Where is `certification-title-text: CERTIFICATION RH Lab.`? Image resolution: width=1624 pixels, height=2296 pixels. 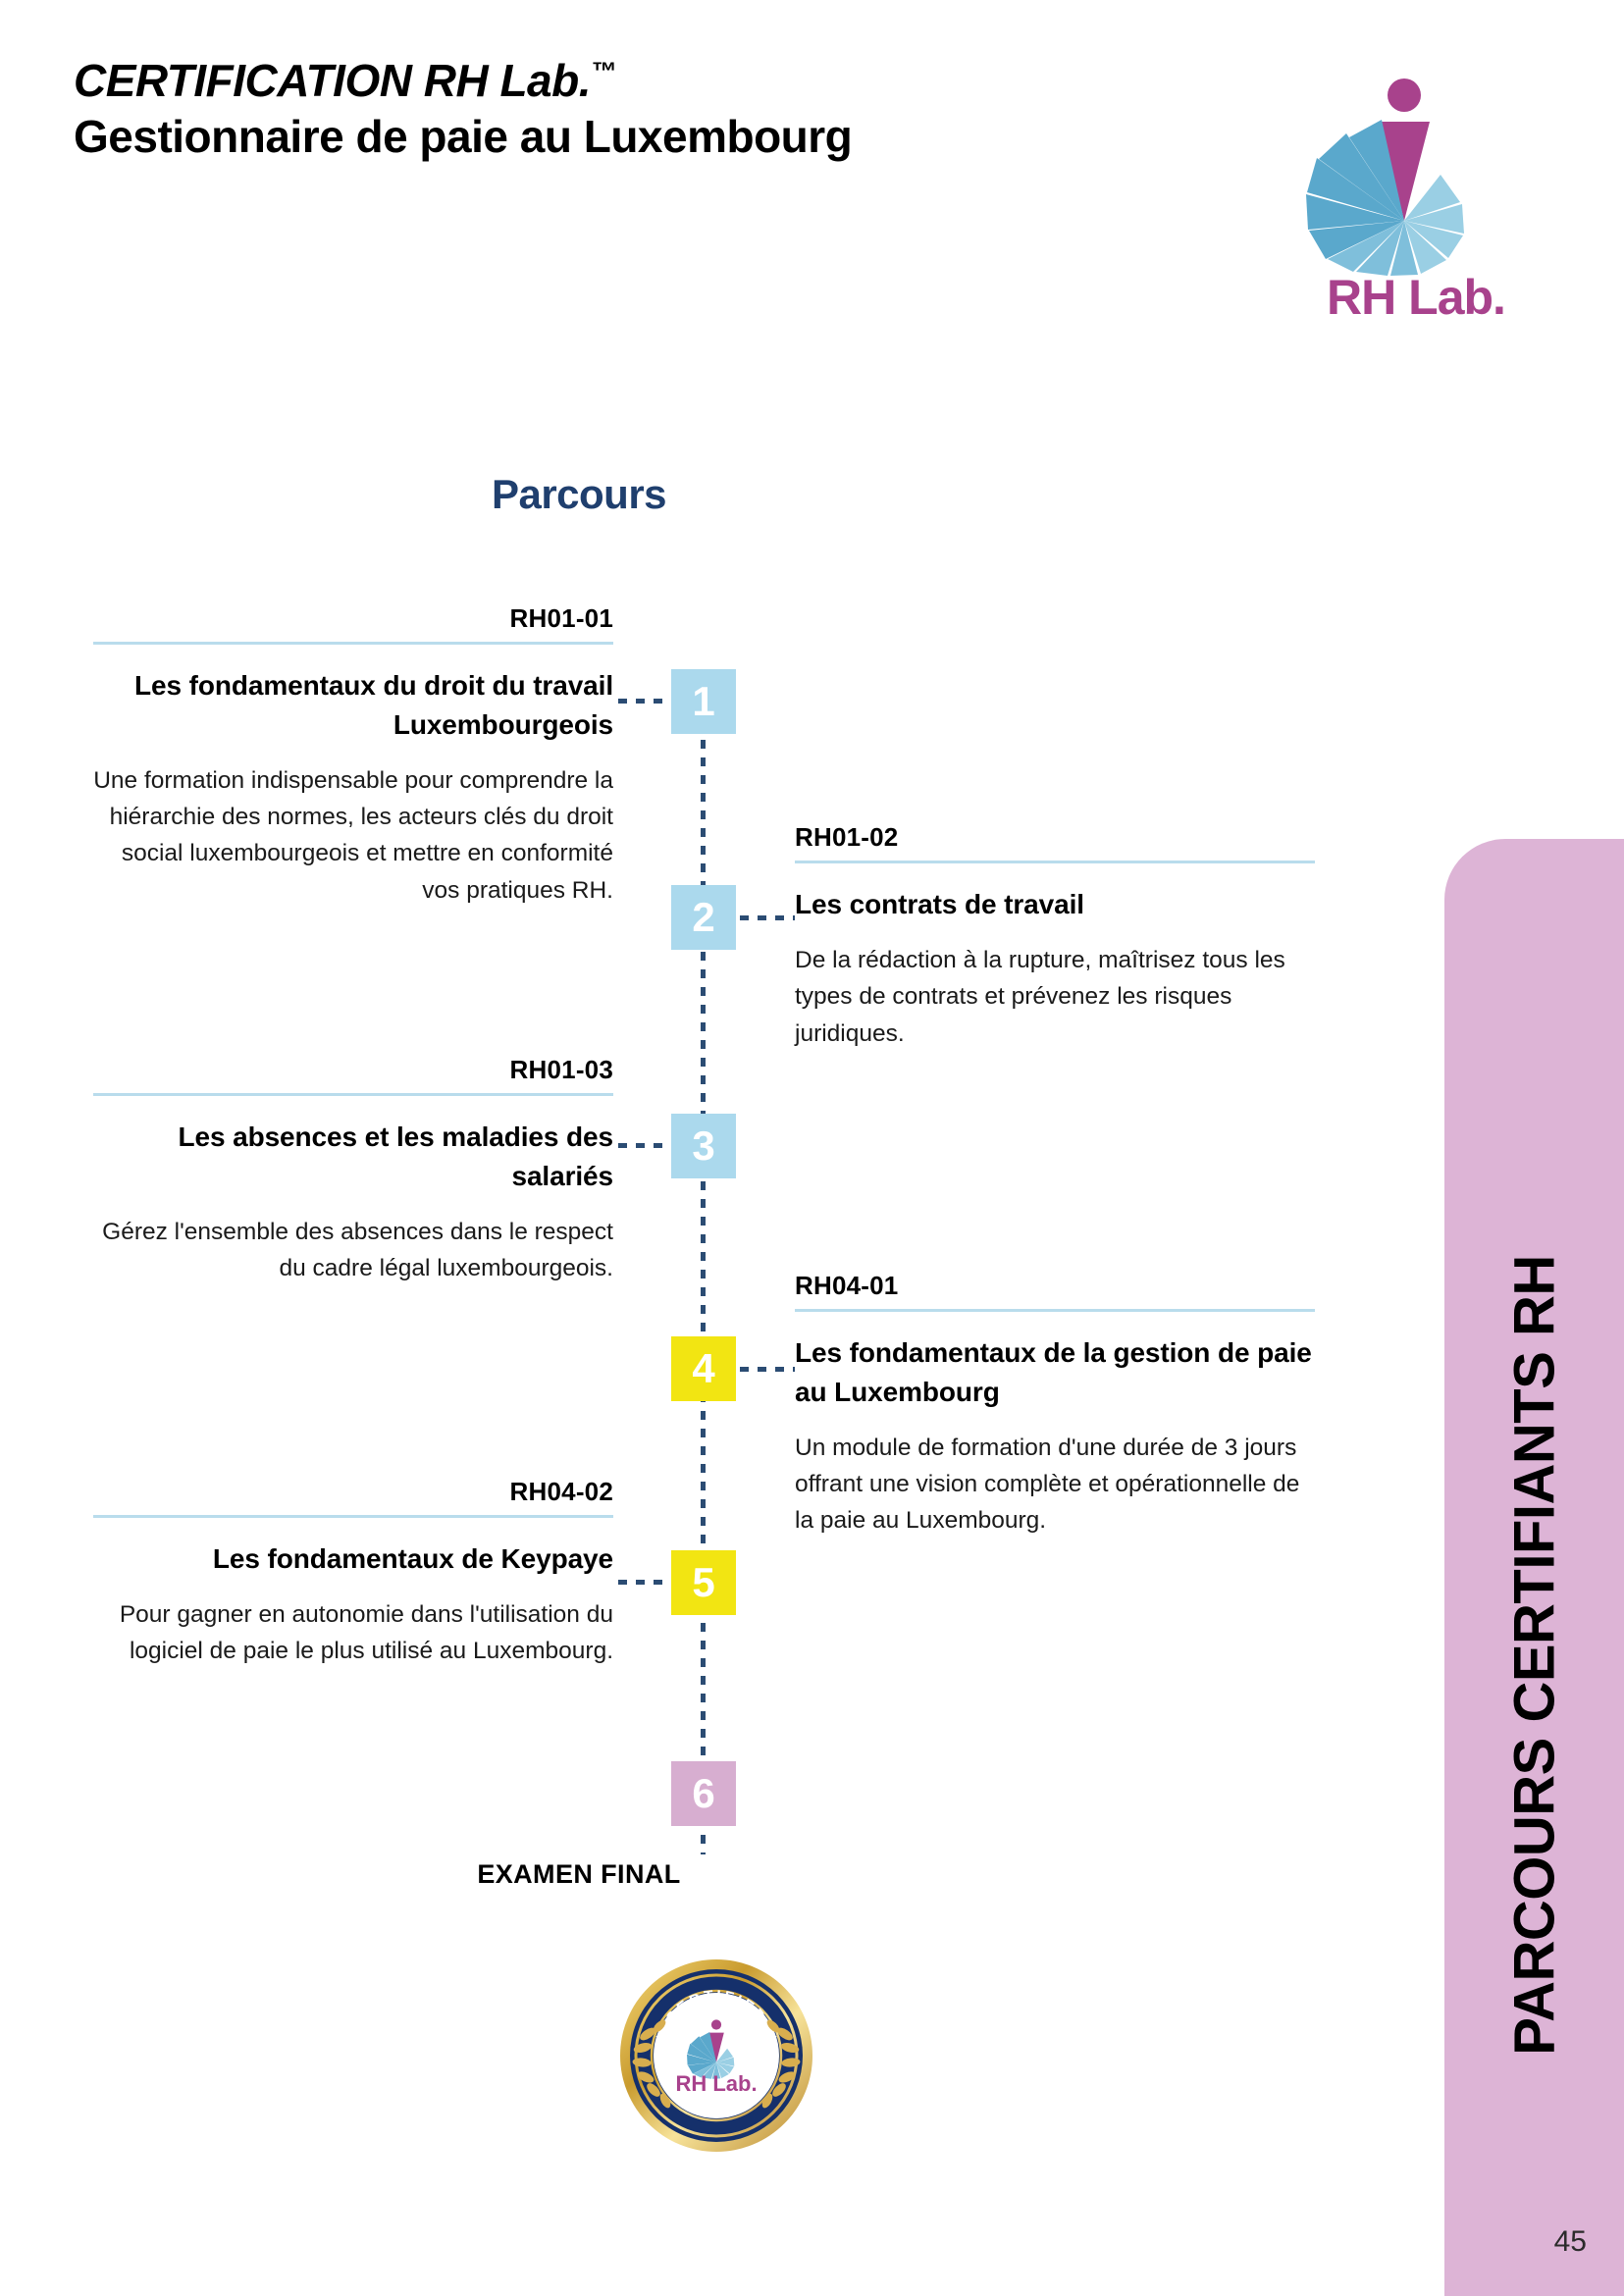 certification-title-text: CERTIFICATION RH Lab. is located at coordinates (333, 80).